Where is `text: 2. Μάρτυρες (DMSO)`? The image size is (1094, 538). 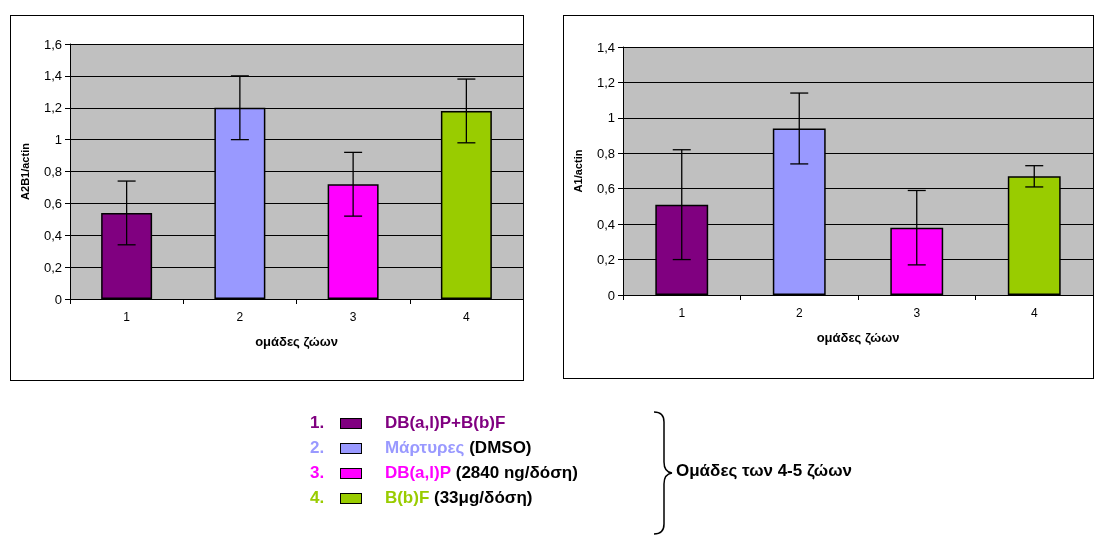 text: 2. Μάρτυρες (DMSO) is located at coordinates (421, 447).